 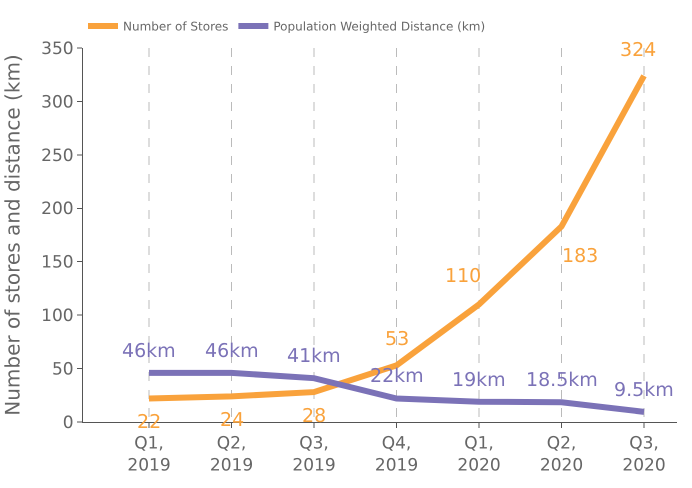 What do you see at coordinates (479, 454) in the screenshot?
I see `x-tick-label: Q1, 2020` at bounding box center [479, 454].